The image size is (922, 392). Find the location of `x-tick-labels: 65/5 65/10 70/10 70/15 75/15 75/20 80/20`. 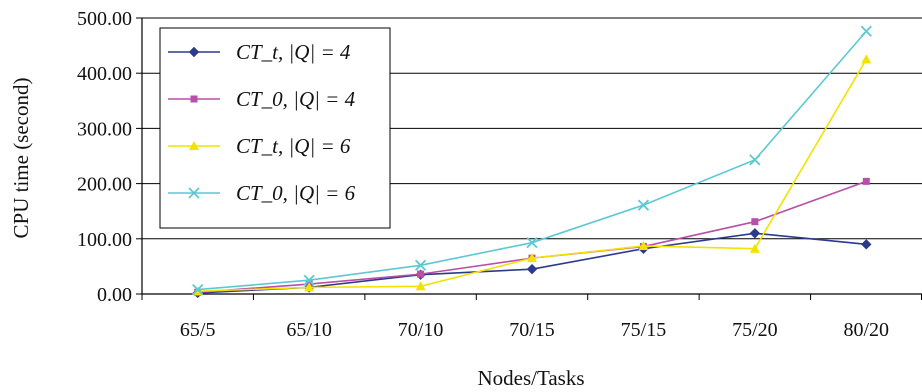

x-tick-labels: 65/5 65/10 70/10 70/15 75/15 75/20 80/20 is located at coordinates (534, 330).